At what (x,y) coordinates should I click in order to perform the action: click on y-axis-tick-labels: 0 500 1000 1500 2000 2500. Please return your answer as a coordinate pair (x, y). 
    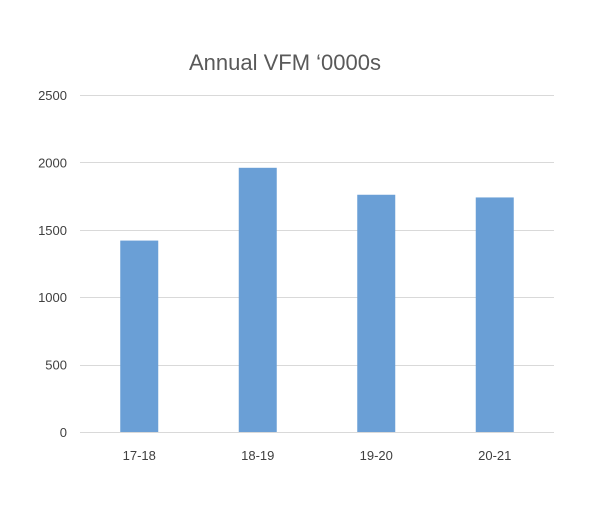
    Looking at the image, I should click on (52, 264).